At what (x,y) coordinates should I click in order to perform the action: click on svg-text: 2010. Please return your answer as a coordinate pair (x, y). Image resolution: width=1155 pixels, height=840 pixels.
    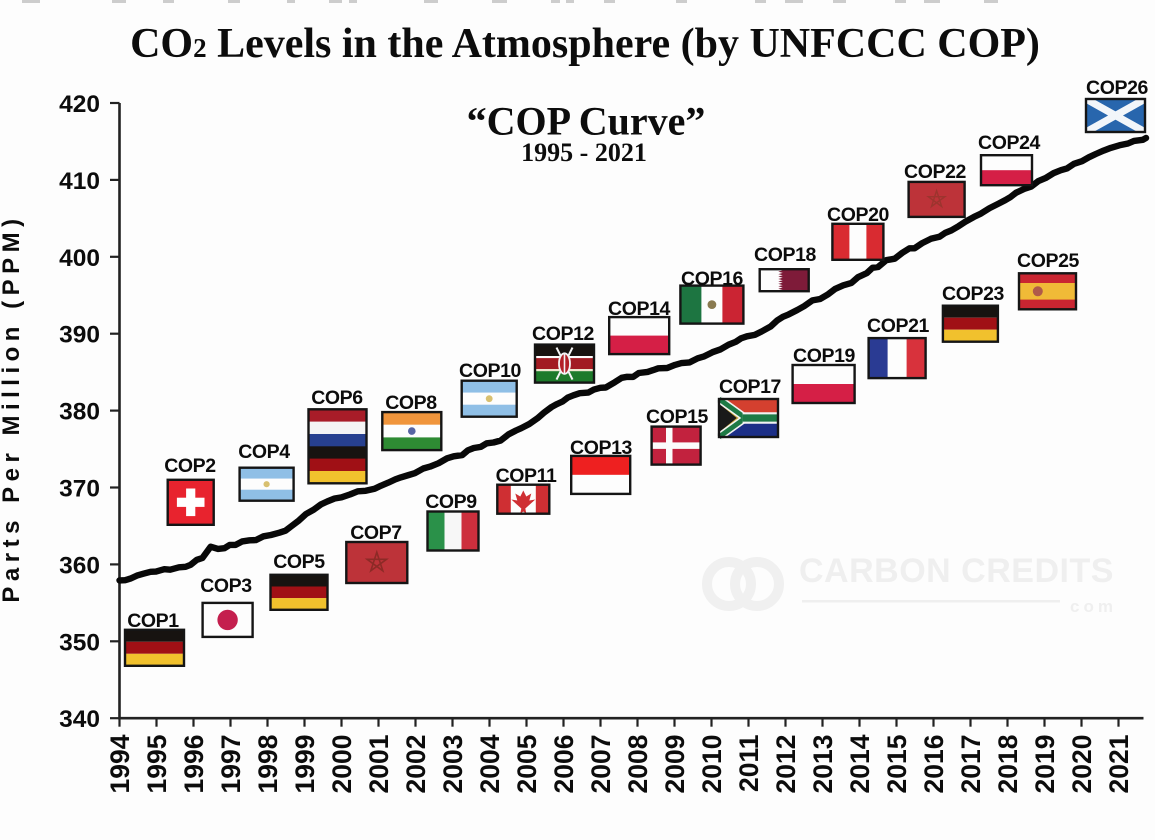
    Looking at the image, I should click on (712, 764).